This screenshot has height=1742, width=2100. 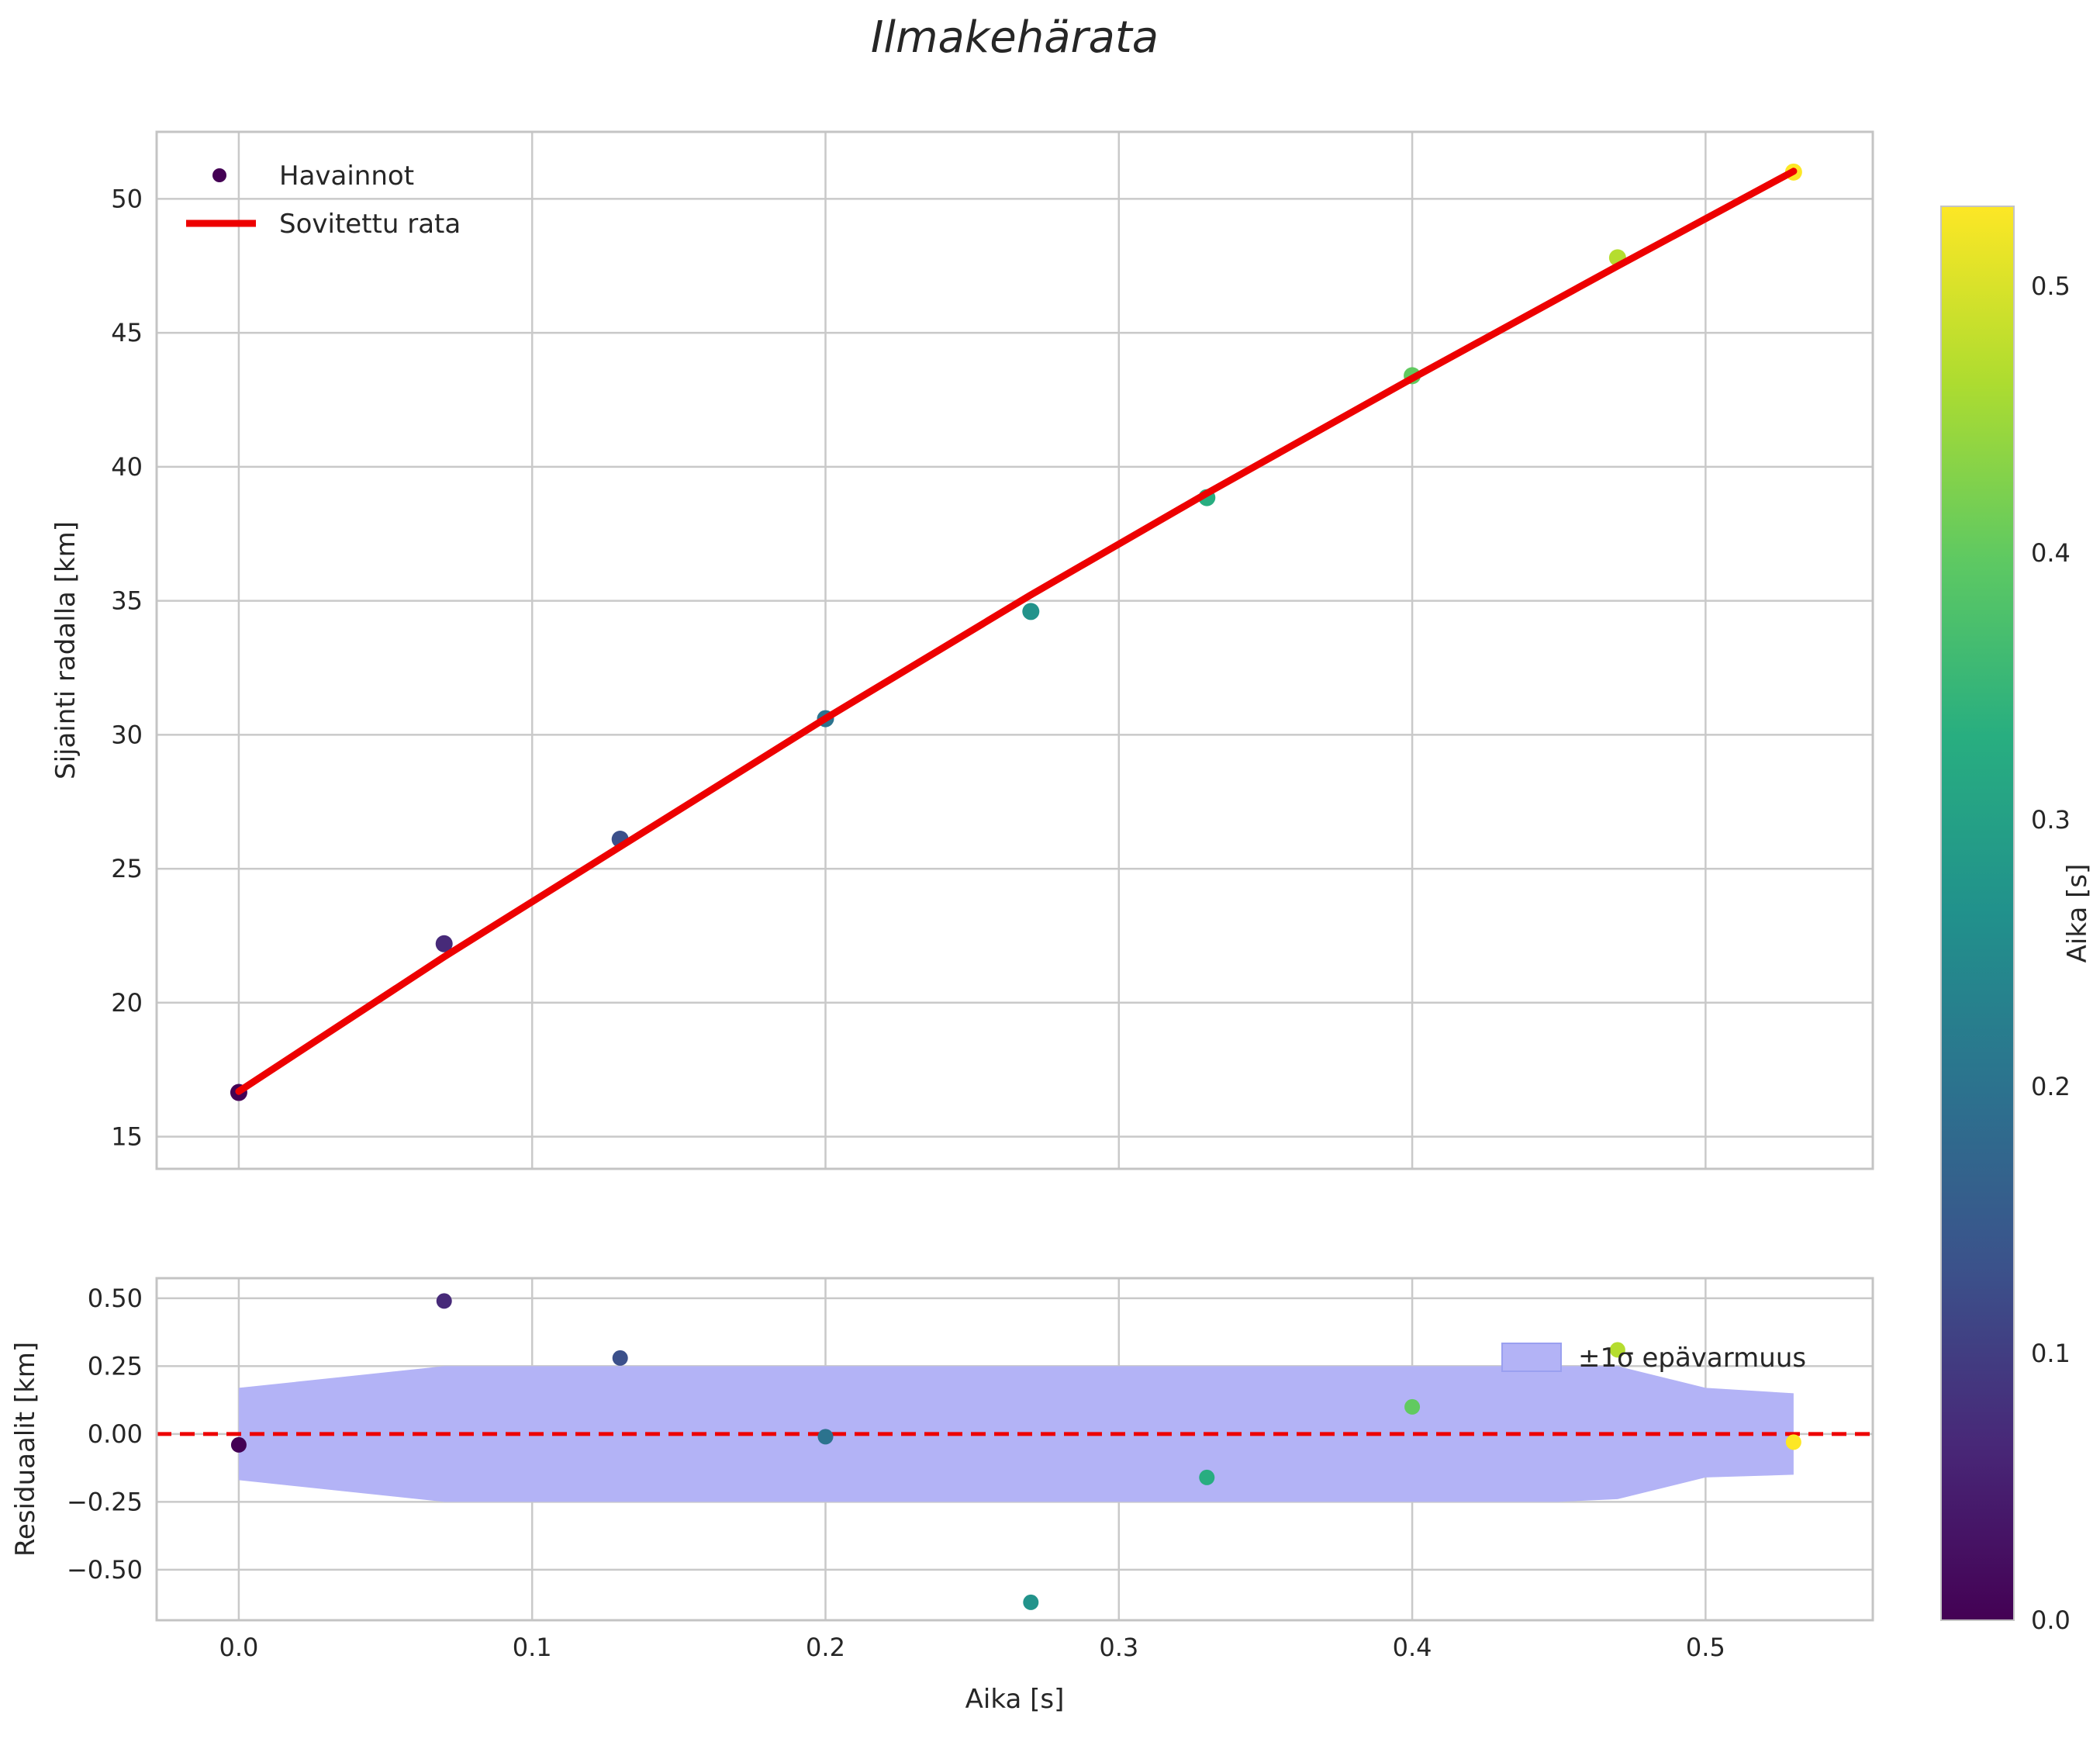 I want to click on legend-patch-band, so click(x=1531, y=1357).